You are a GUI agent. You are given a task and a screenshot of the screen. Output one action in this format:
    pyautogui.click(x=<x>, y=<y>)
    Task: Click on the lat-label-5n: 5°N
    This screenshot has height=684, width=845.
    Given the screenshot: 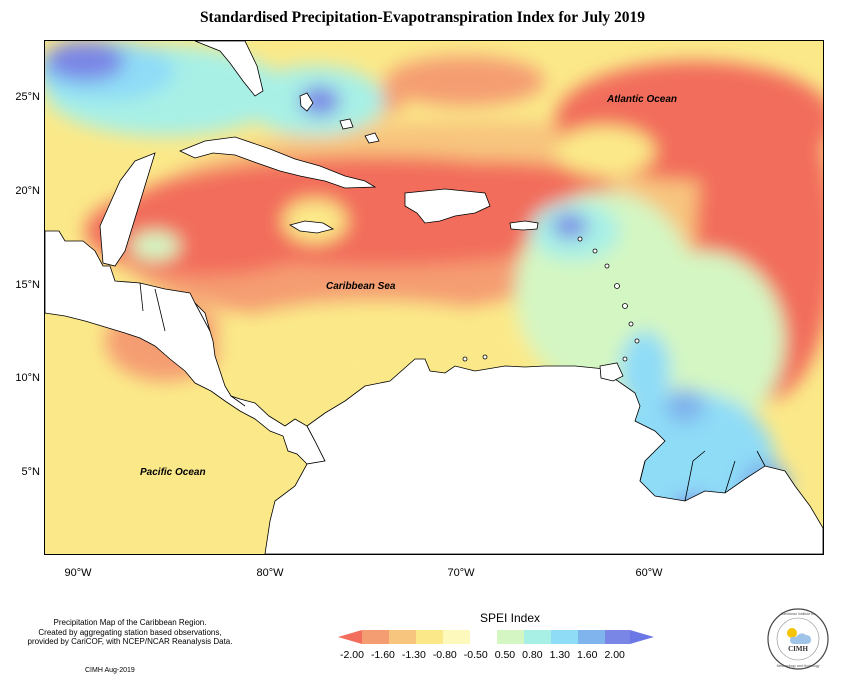 What is the action you would take?
    pyautogui.click(x=30, y=472)
    